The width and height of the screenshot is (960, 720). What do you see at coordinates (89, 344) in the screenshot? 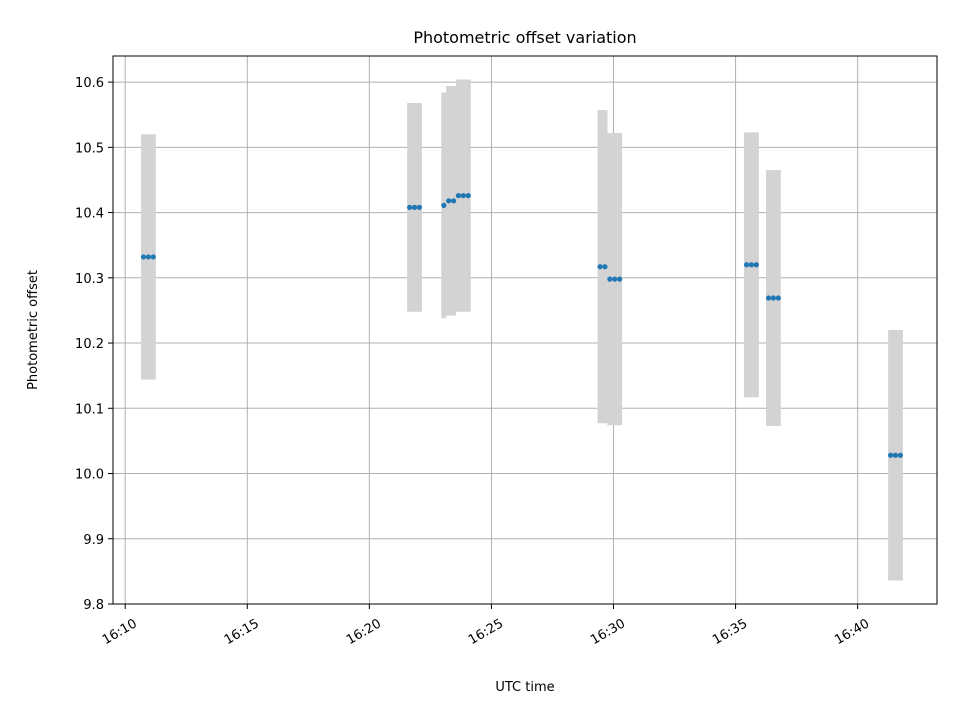
I see `y-tick-label: 10.2` at bounding box center [89, 344].